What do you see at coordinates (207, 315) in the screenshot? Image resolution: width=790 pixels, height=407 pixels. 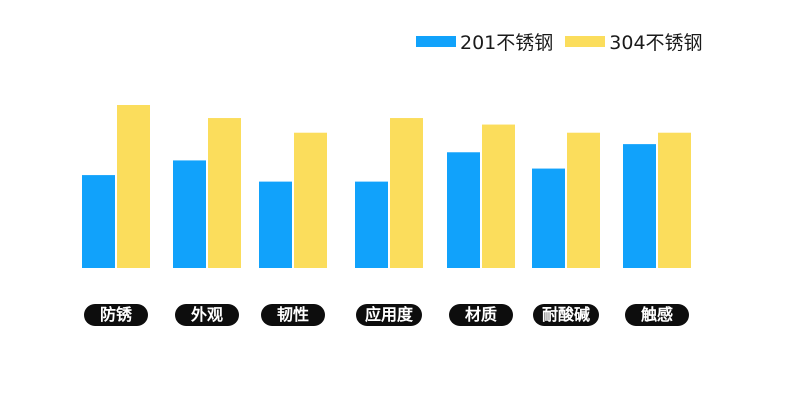 I see `category-label-1: 外观` at bounding box center [207, 315].